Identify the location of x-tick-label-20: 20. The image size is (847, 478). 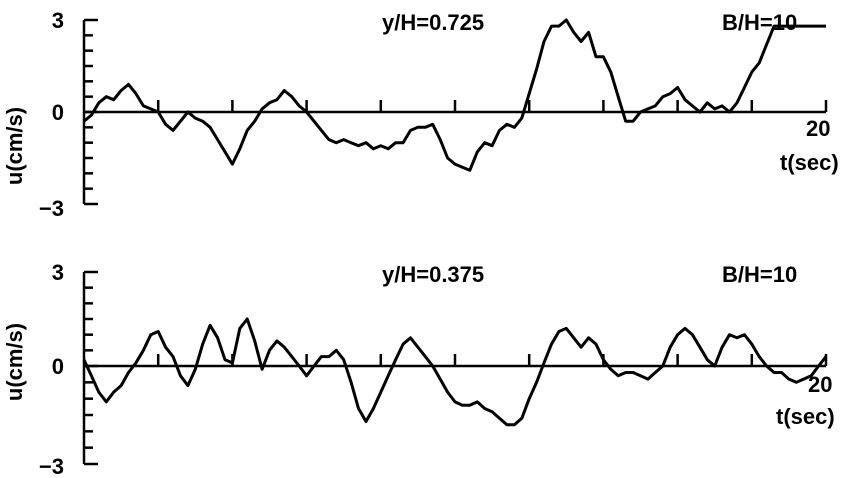
(818, 128).